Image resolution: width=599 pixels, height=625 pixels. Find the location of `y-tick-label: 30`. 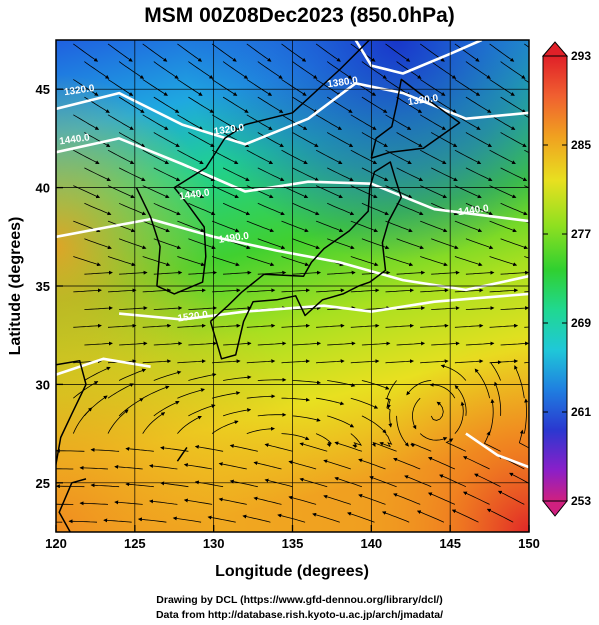

y-tick-label: 30 is located at coordinates (43, 384).